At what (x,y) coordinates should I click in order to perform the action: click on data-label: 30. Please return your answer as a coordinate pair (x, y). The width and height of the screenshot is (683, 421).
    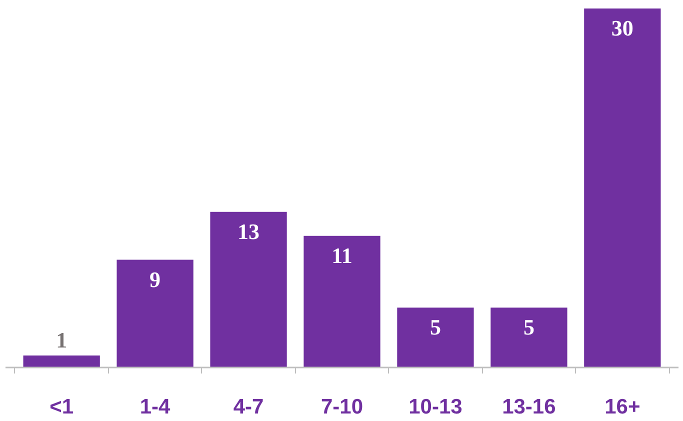
    Looking at the image, I should click on (622, 28).